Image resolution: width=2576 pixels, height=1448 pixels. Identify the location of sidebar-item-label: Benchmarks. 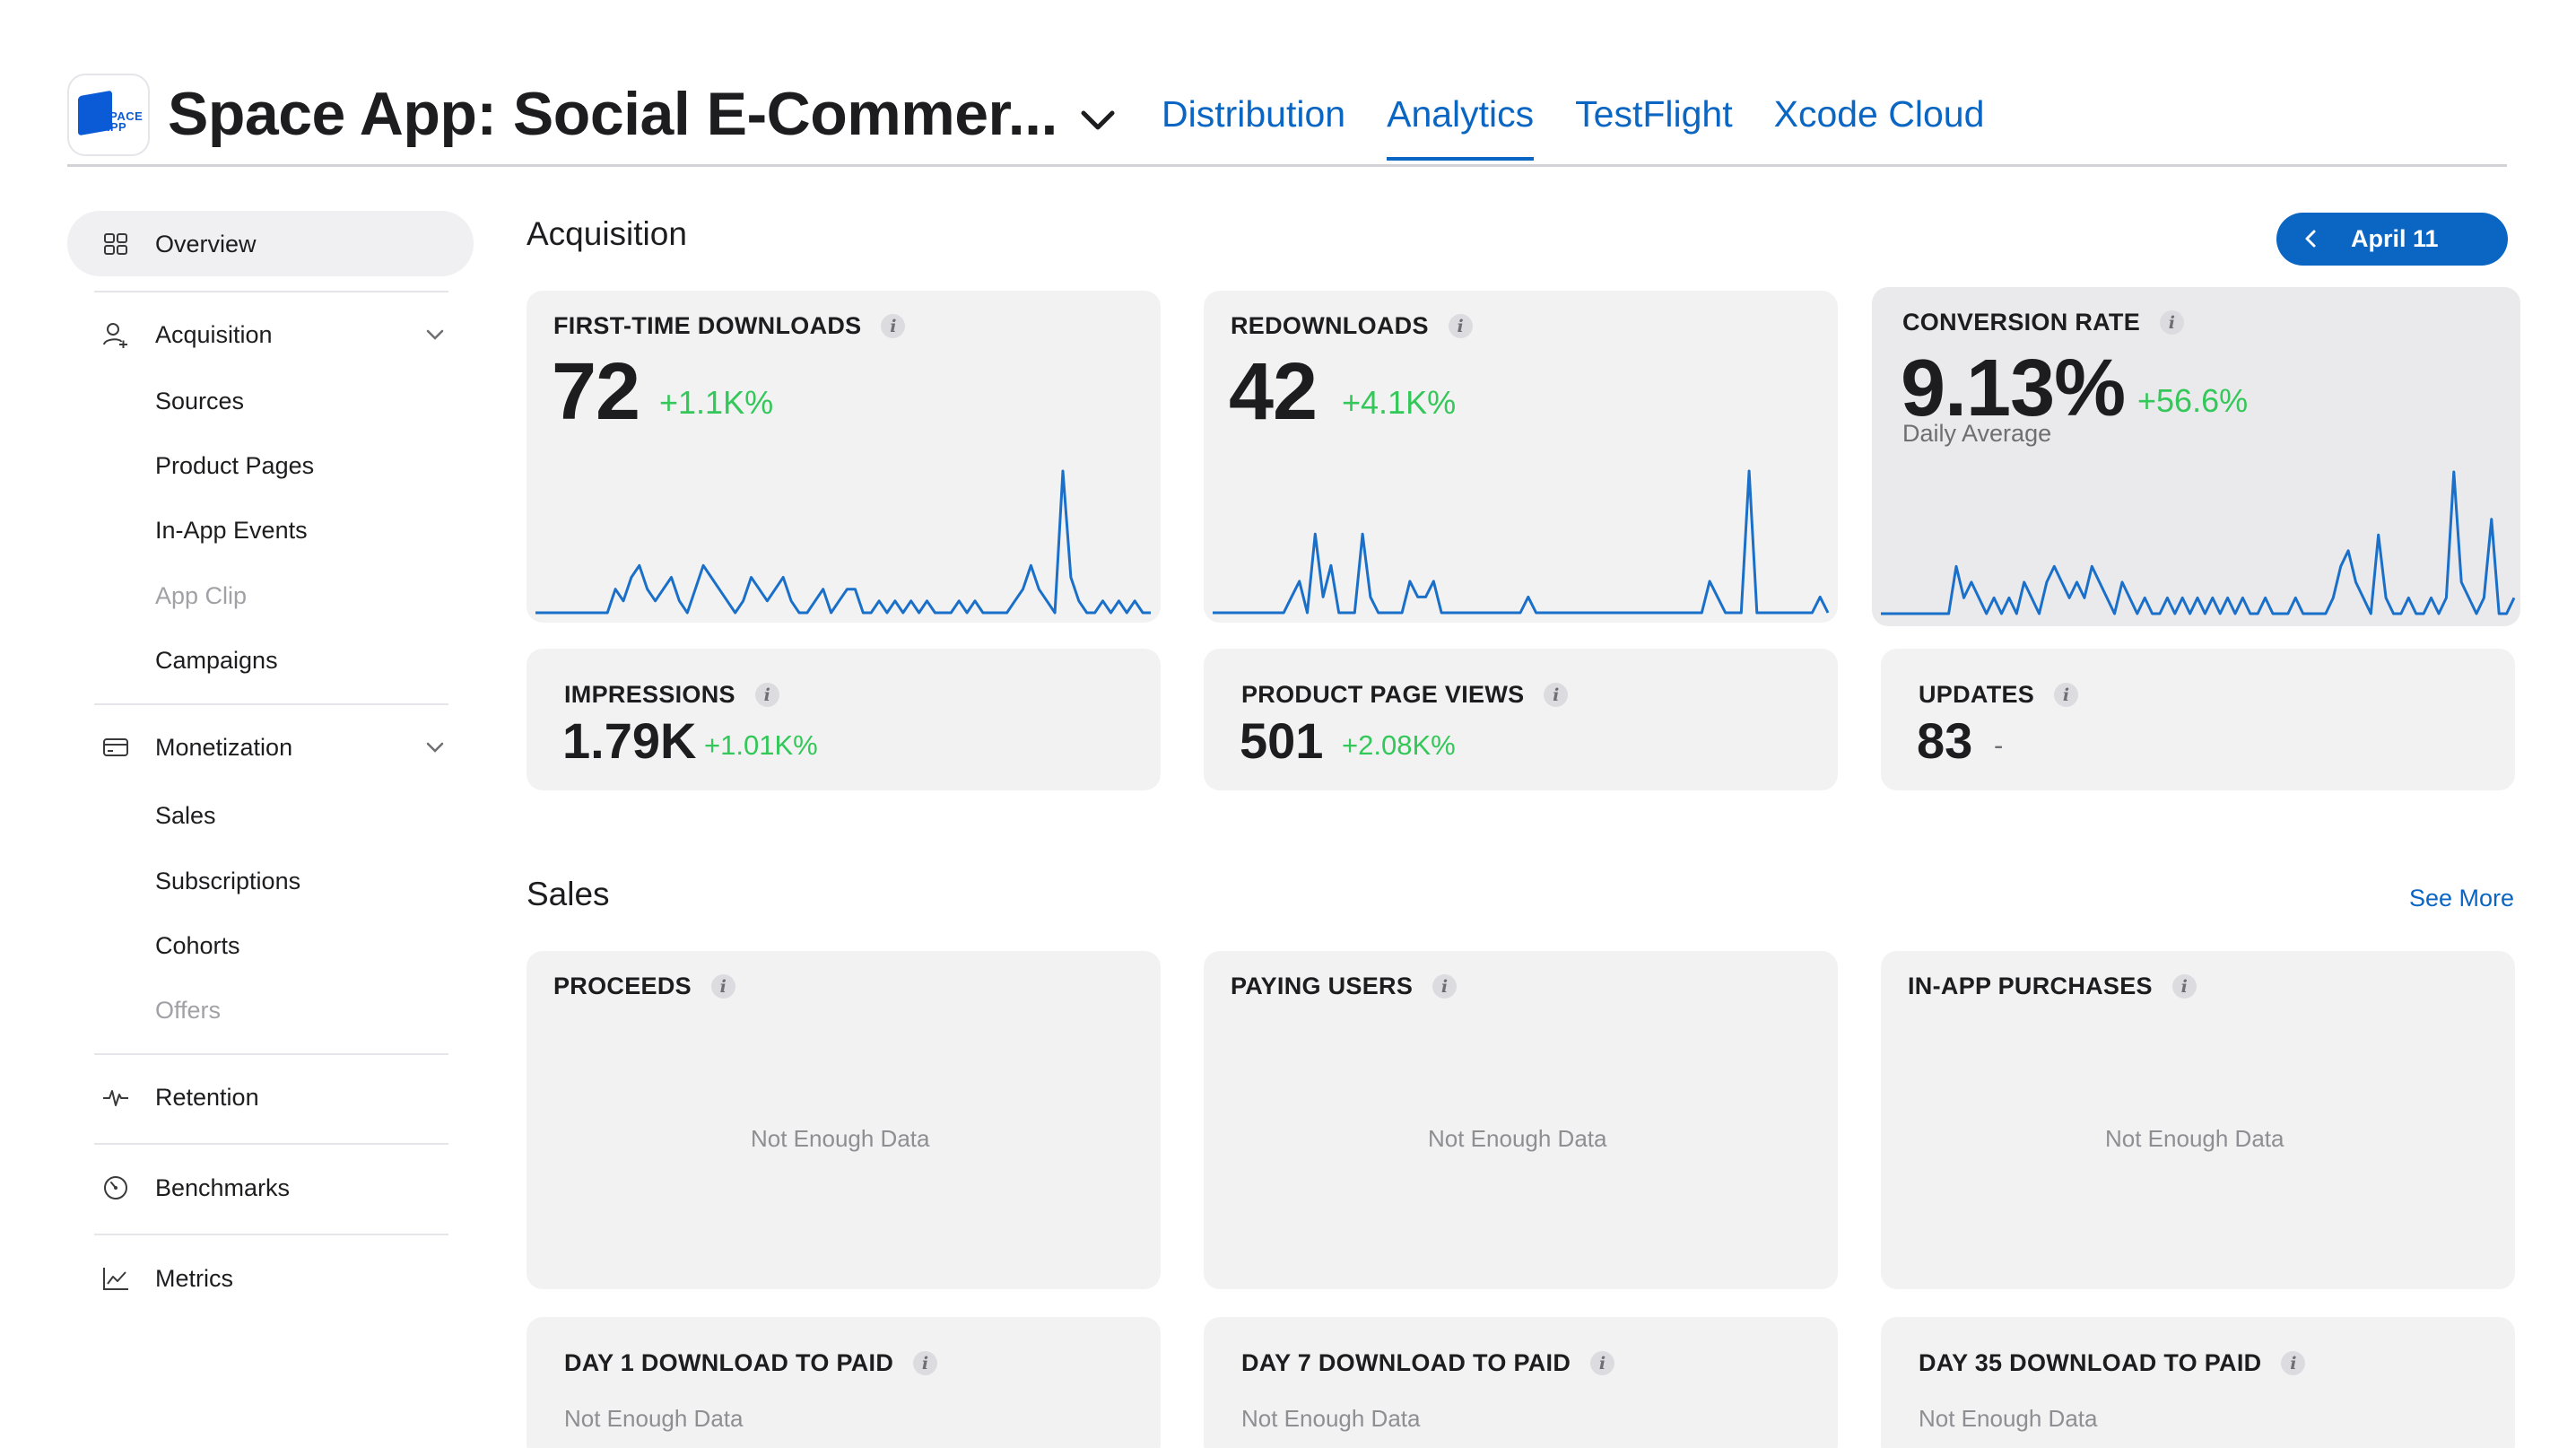
(223, 1187).